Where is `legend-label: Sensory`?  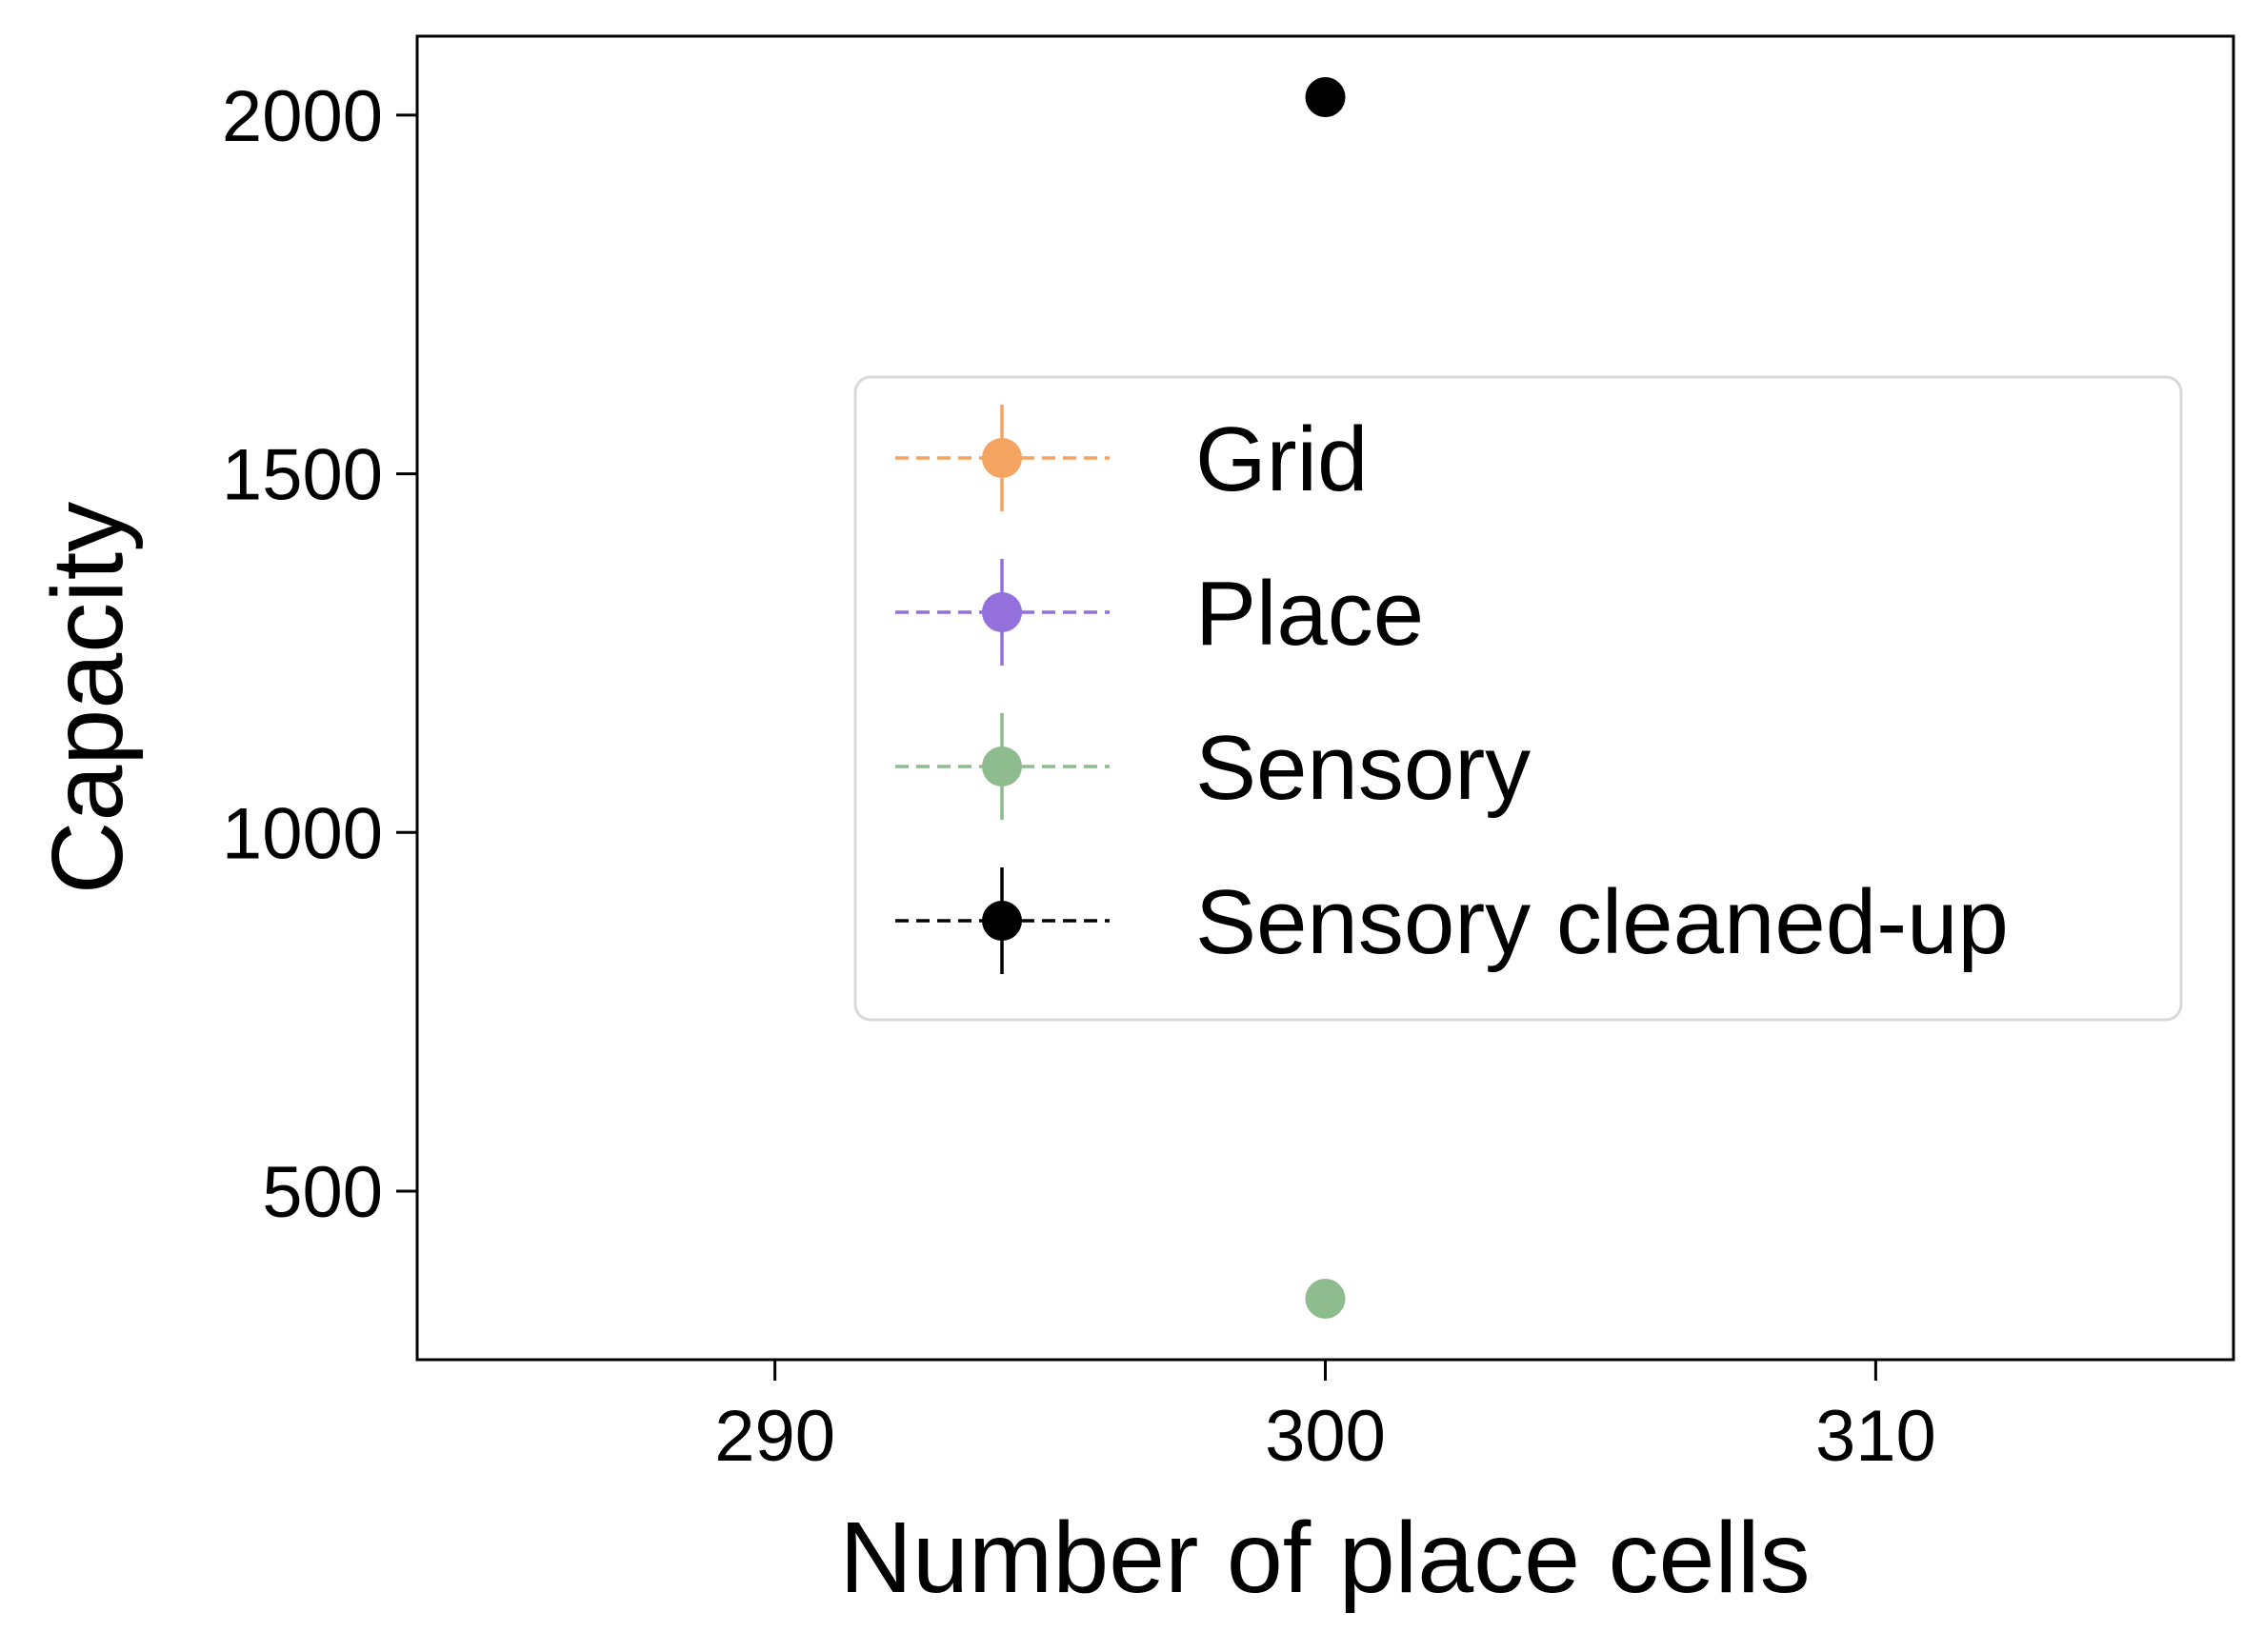
legend-label: Sensory is located at coordinates (1363, 768).